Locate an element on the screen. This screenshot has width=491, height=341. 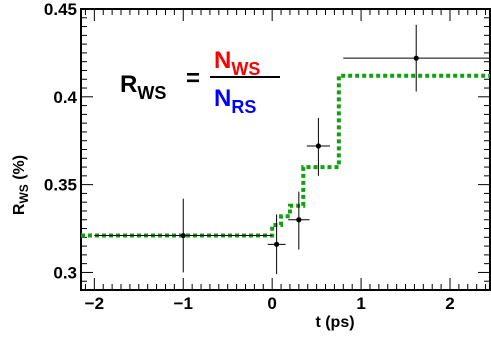
y-tick-label: 0.35 is located at coordinates (60, 185).